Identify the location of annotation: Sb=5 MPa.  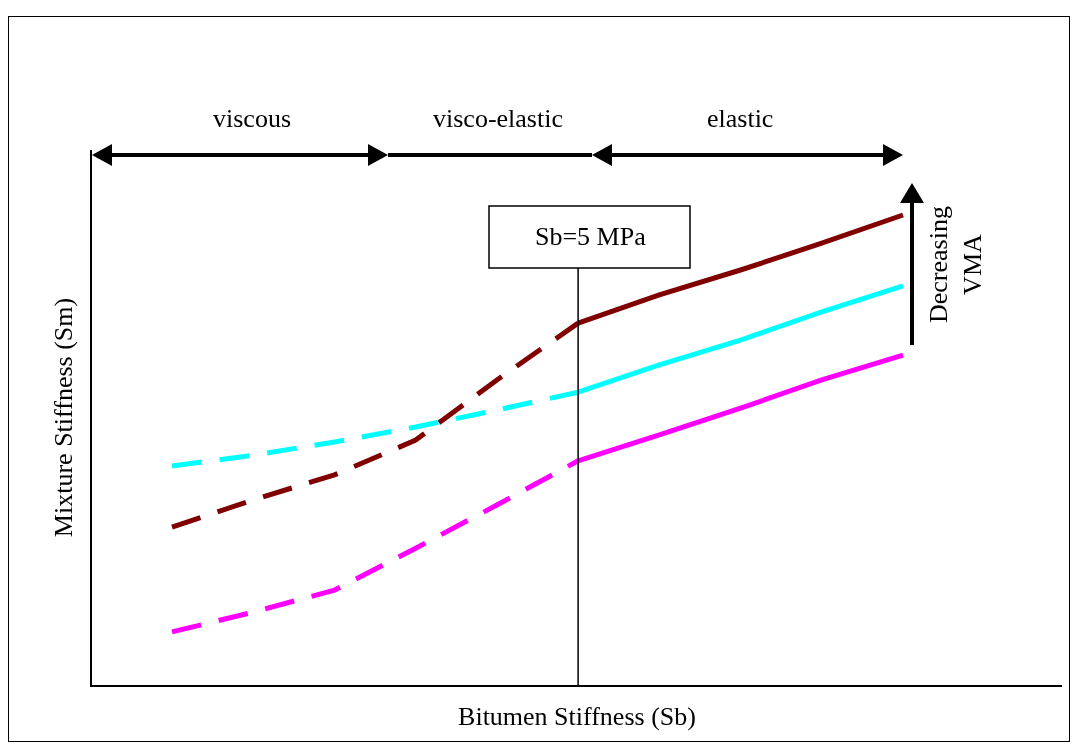
(591, 236).